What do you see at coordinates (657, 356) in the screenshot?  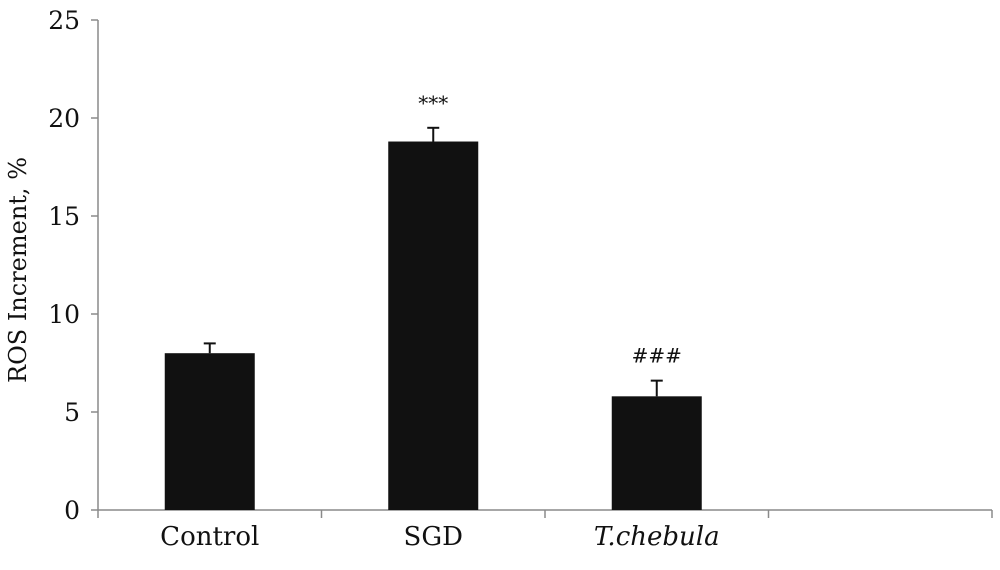 I see `significance-annotation: ###` at bounding box center [657, 356].